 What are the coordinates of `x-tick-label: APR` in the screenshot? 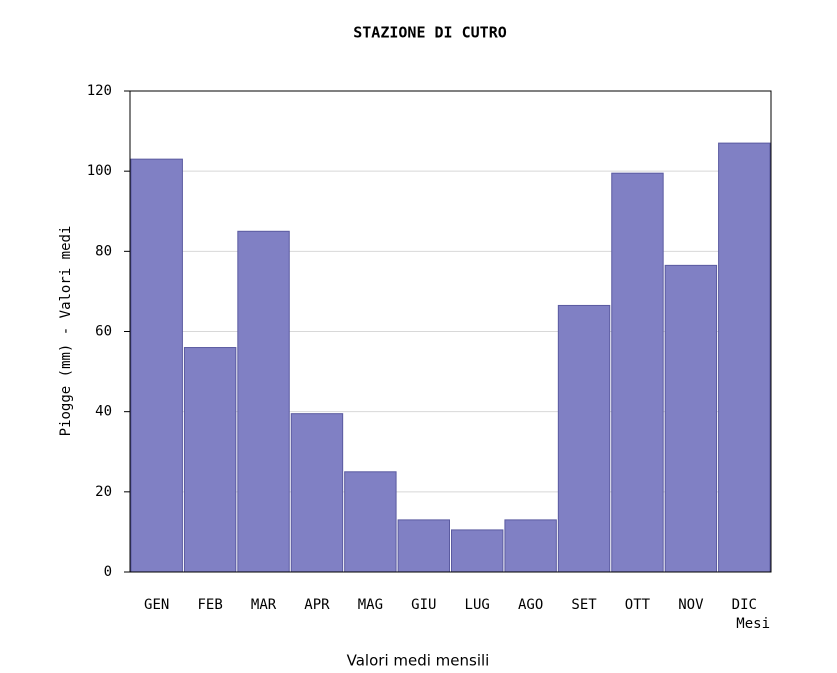 It's located at (317, 605).